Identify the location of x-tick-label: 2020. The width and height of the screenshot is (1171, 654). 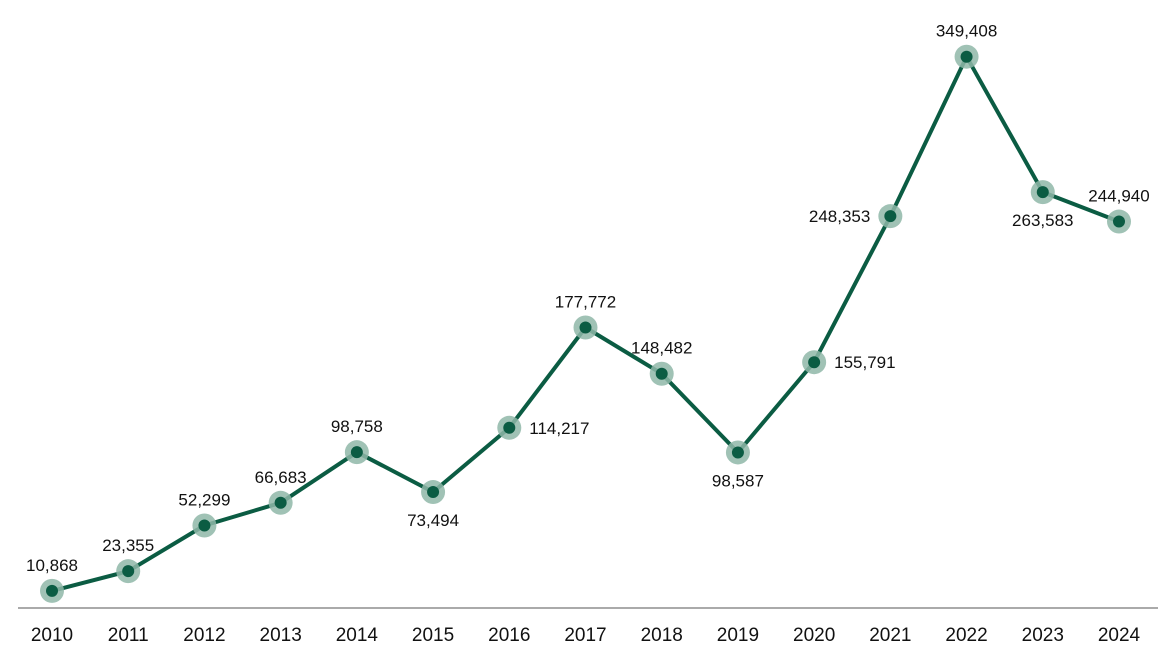
(814, 635).